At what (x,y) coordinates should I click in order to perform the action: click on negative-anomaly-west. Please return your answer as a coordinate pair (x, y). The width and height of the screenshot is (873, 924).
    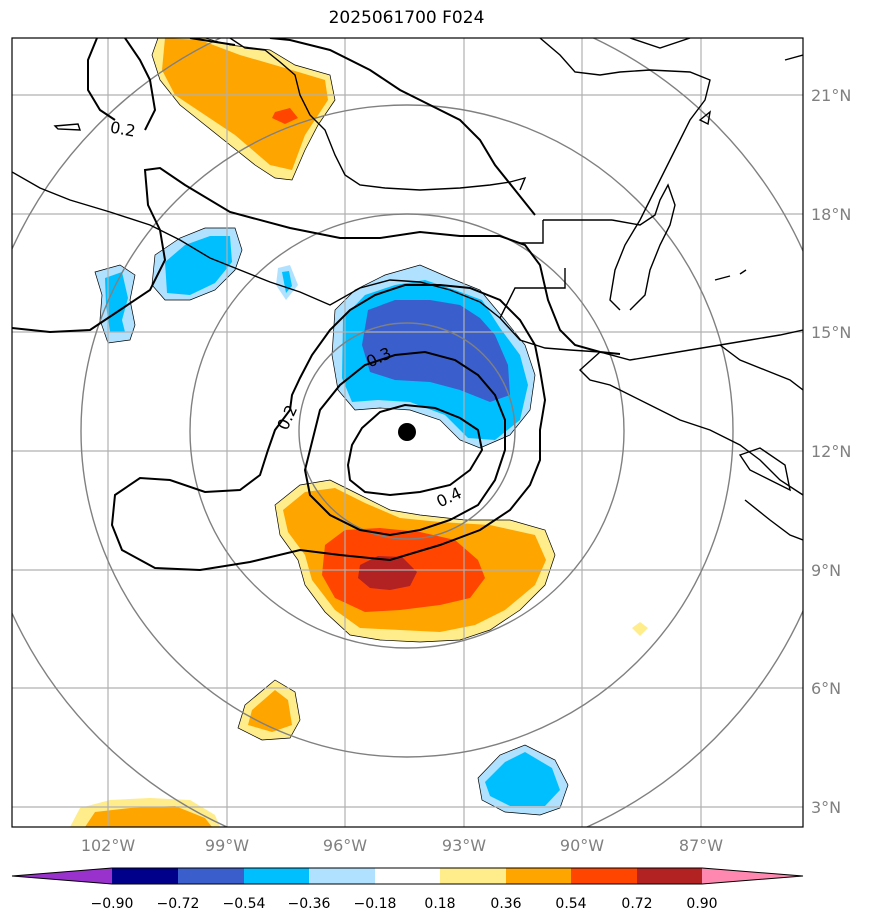
    Looking at the image, I should click on (196, 285).